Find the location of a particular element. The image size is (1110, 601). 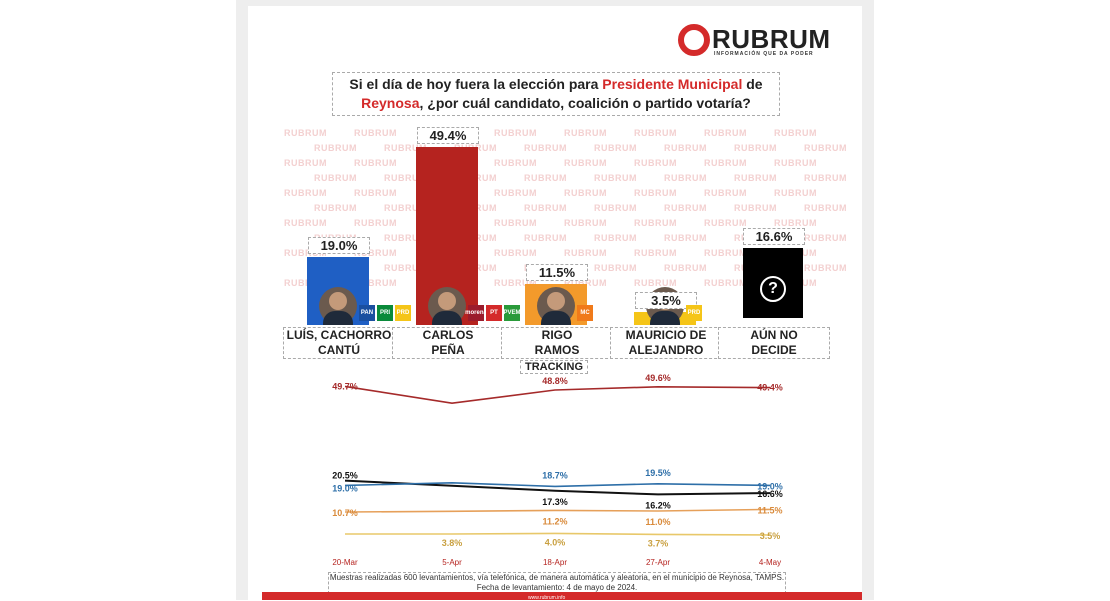

tracking-point-label: 49.6% is located at coordinates (658, 378).